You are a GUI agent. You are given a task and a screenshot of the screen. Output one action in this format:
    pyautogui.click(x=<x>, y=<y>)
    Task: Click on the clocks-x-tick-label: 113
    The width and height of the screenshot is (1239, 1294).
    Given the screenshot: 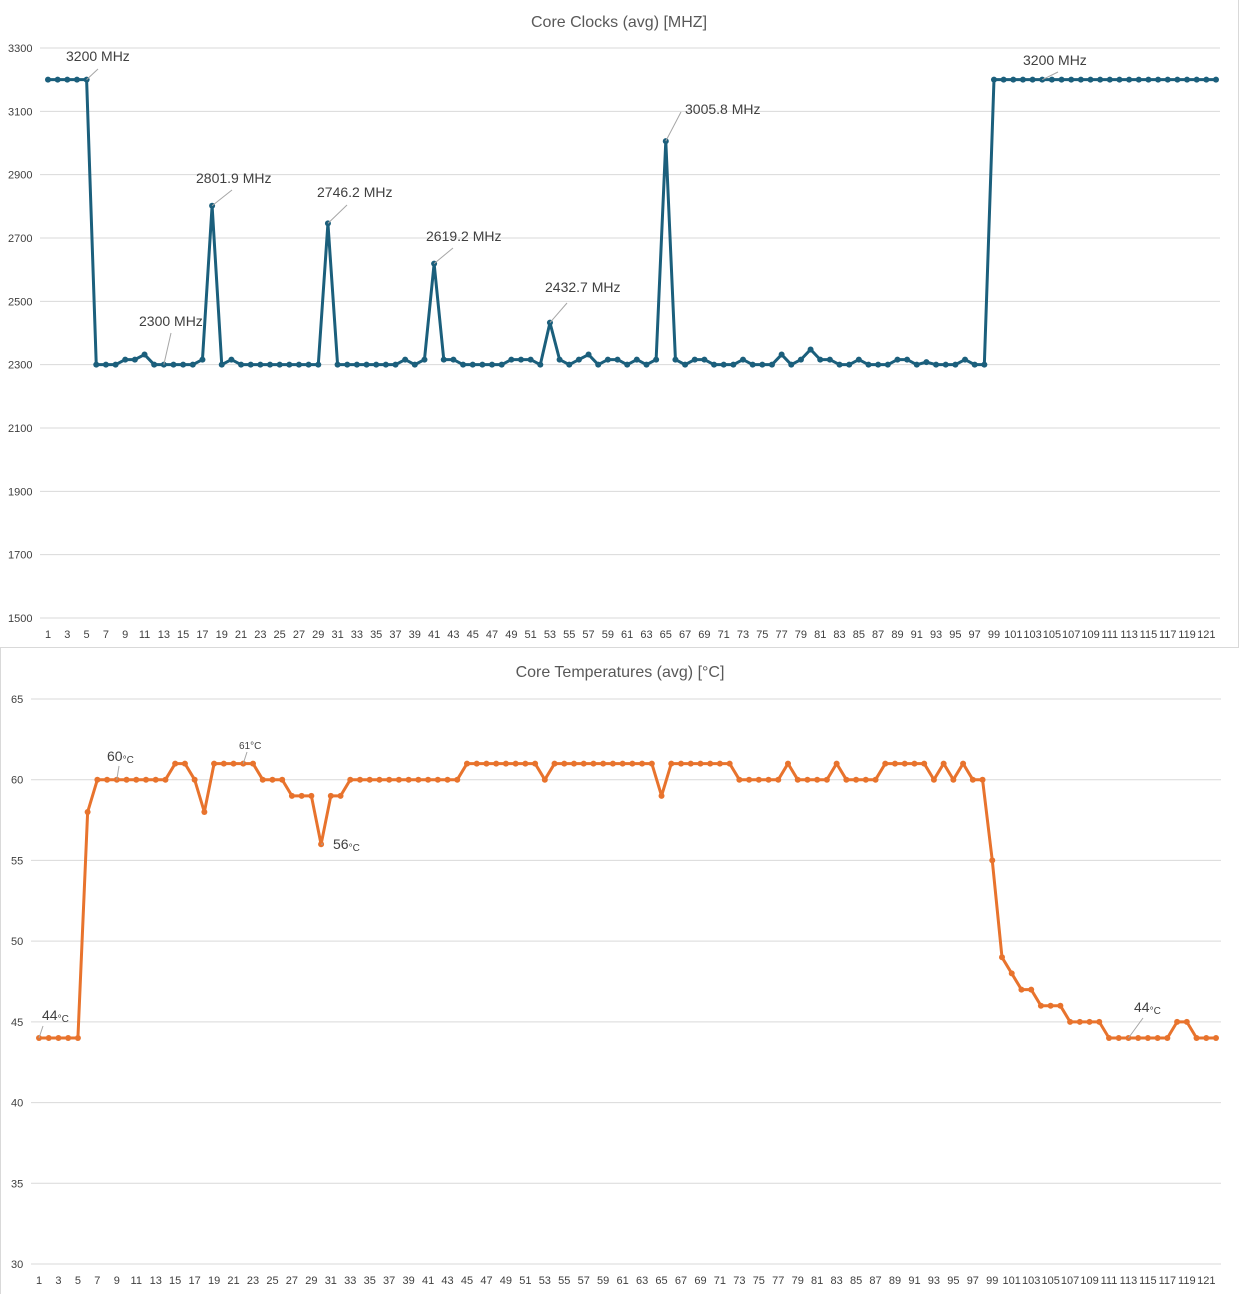 What is the action you would take?
    pyautogui.click(x=1129, y=635)
    